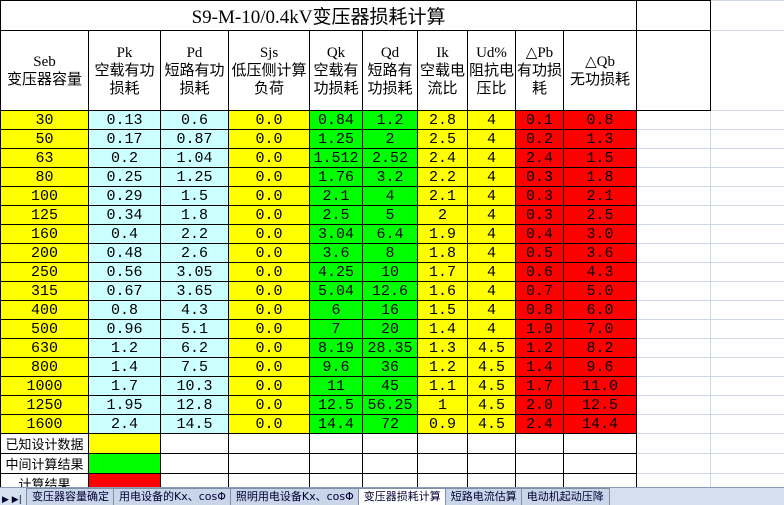  What do you see at coordinates (124, 253) in the screenshot?
I see `data-cell: 0.48` at bounding box center [124, 253].